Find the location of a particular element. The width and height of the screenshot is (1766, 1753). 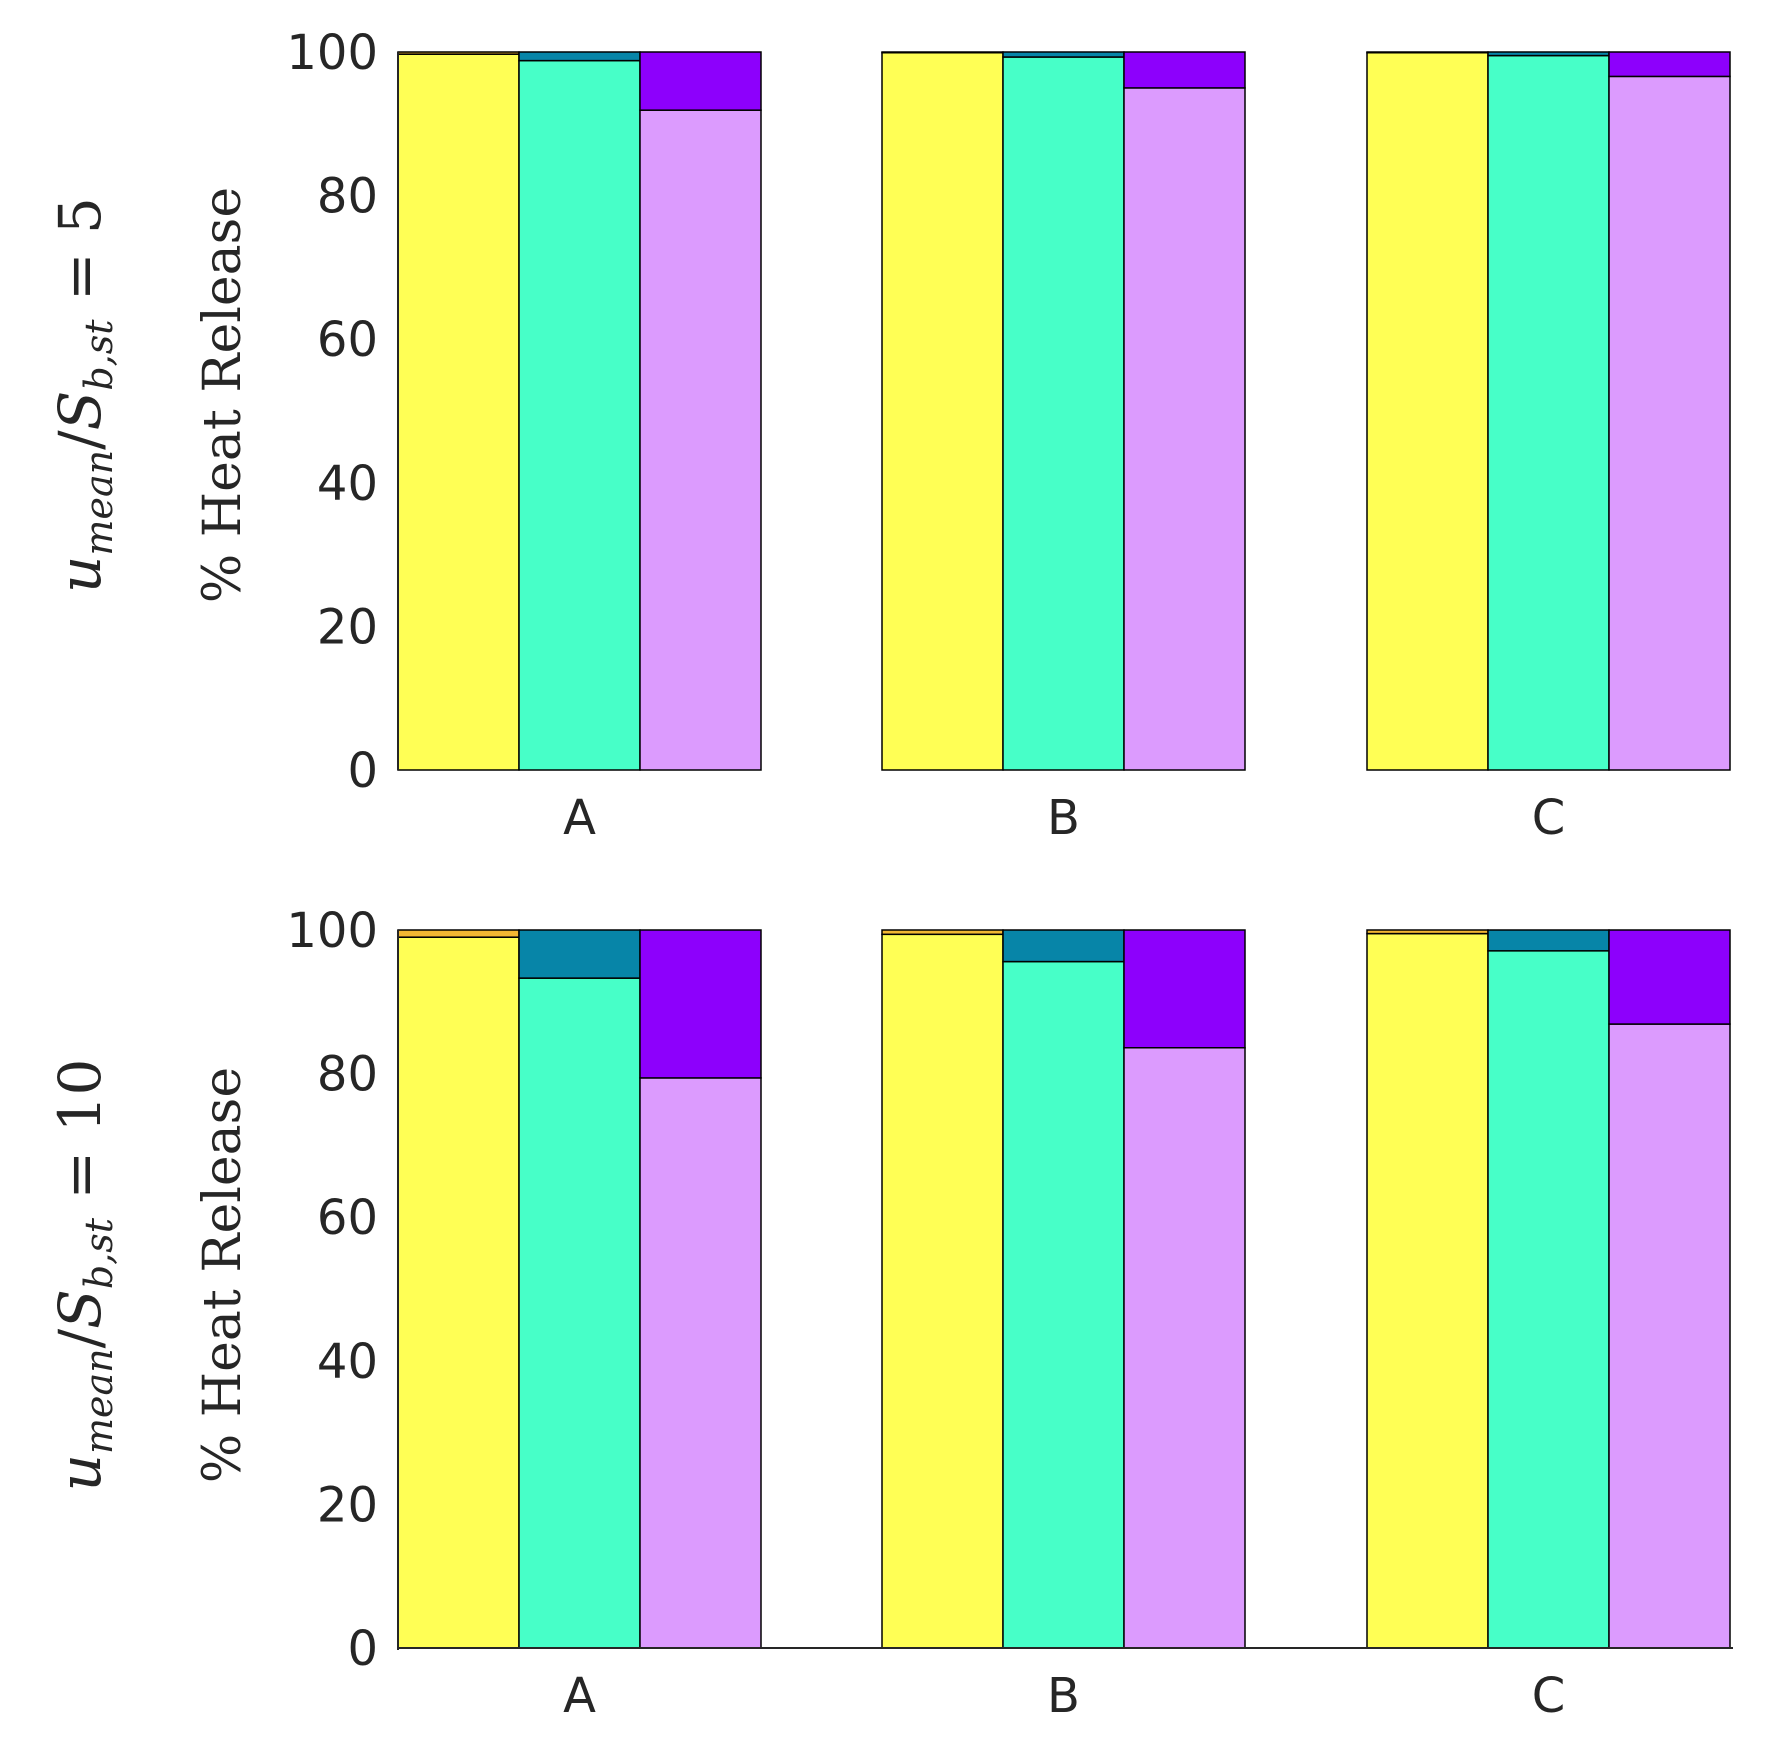

top-y-ticks: 0 20 40 60 80 100 is located at coordinates (332, 412).